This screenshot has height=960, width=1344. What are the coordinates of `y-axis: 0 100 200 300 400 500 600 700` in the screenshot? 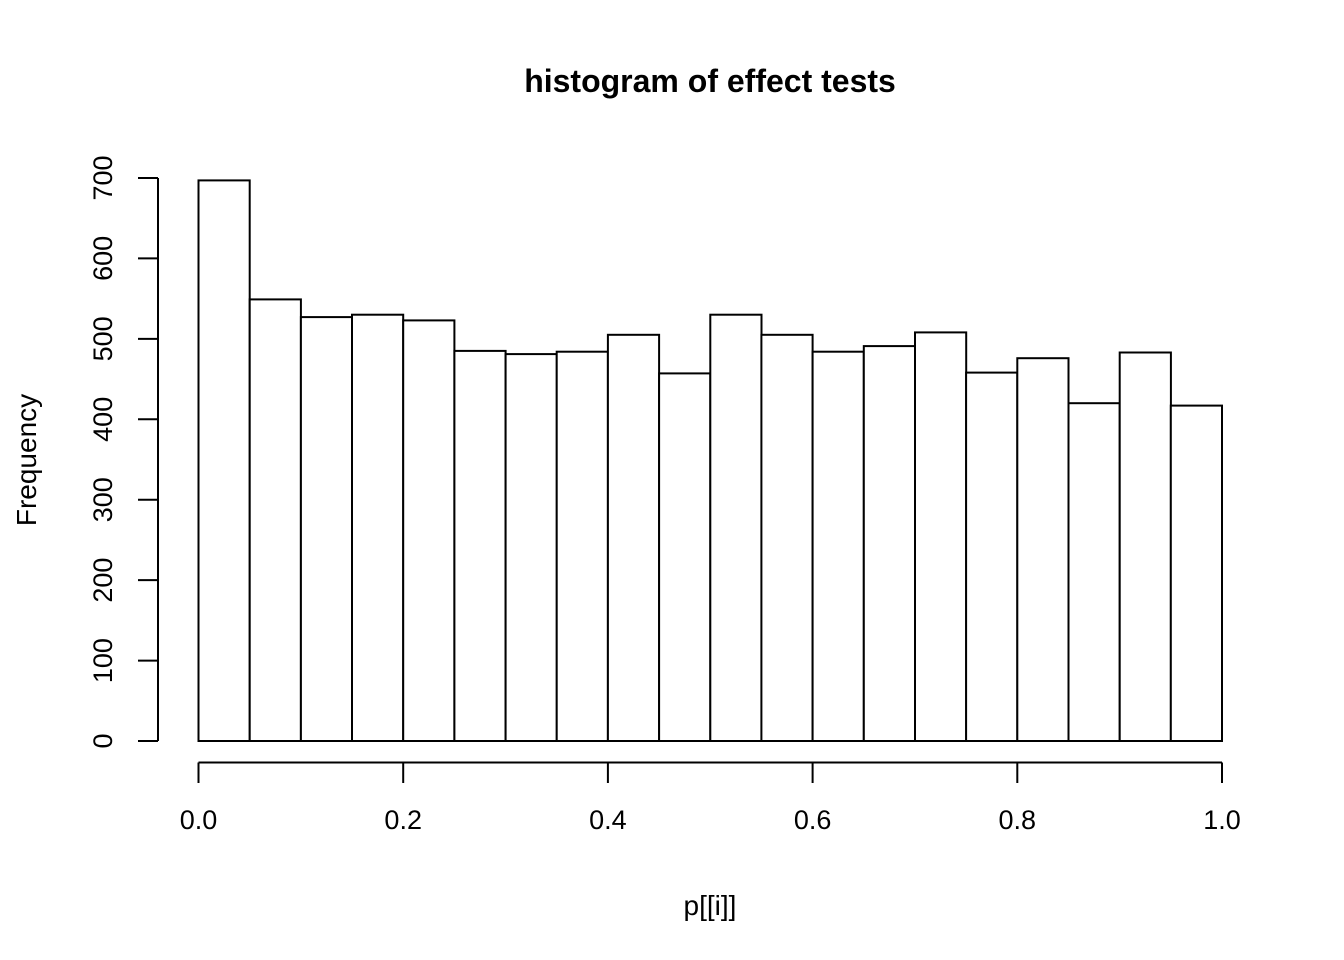 It's located at (123, 452).